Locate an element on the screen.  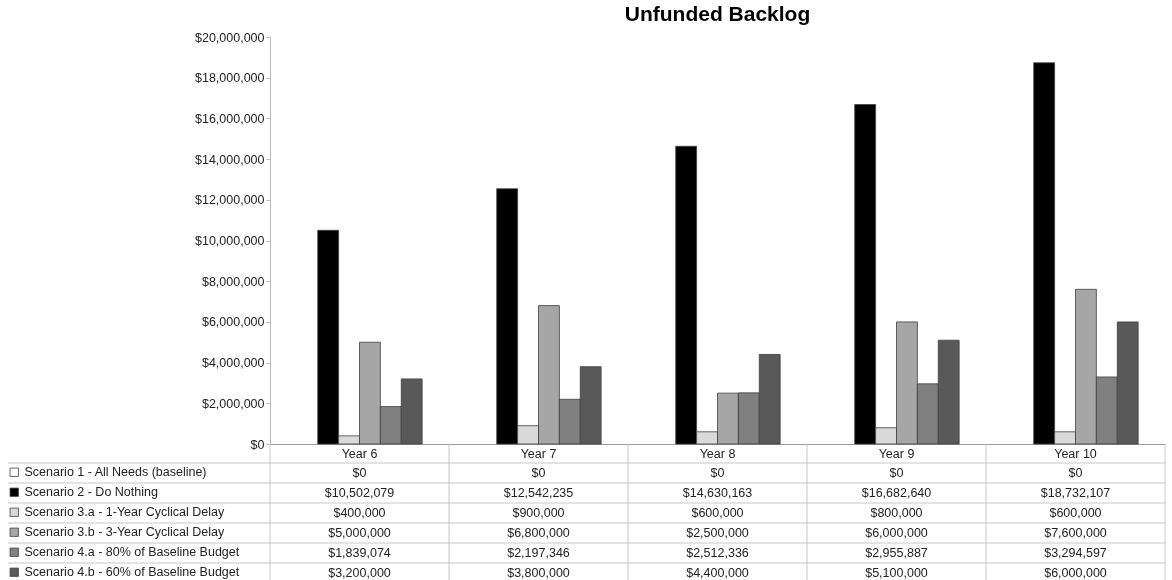
data-label: $3,800,000 is located at coordinates (538, 573).